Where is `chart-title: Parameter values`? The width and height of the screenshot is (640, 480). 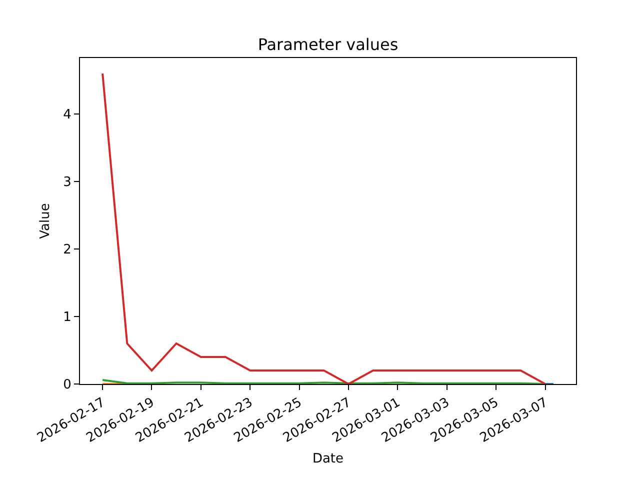
chart-title: Parameter values is located at coordinates (328, 44).